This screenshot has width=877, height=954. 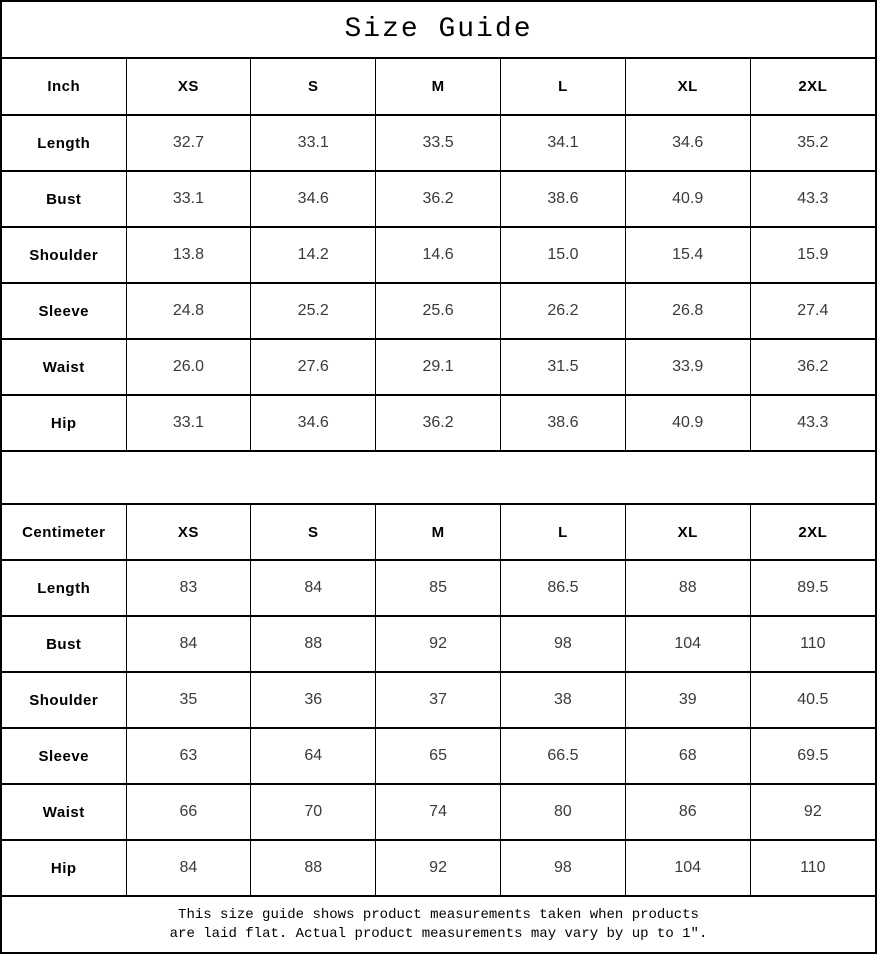 What do you see at coordinates (438, 29) in the screenshot?
I see `page-title: Size Guide` at bounding box center [438, 29].